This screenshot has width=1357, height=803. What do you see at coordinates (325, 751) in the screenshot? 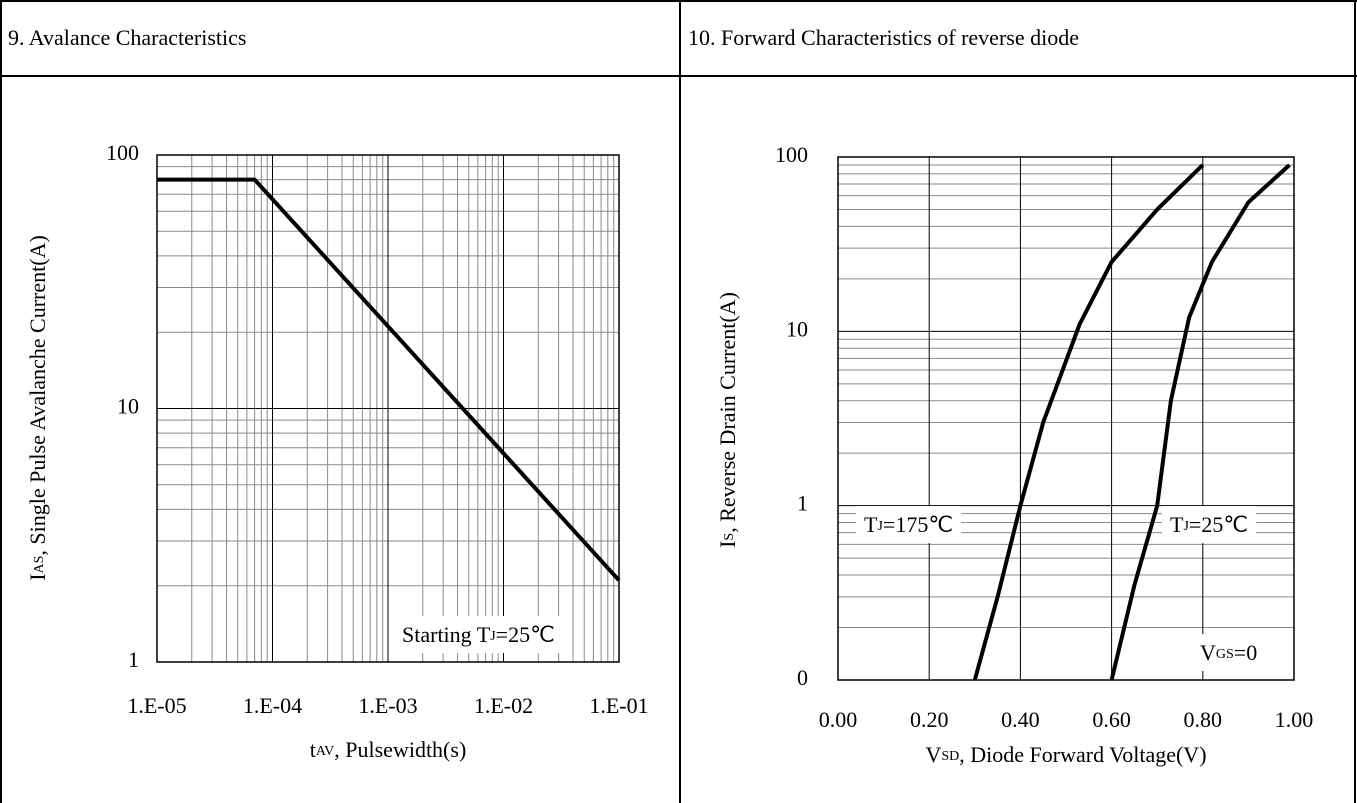
I see `x-axis-title-part: AV` at bounding box center [325, 751].